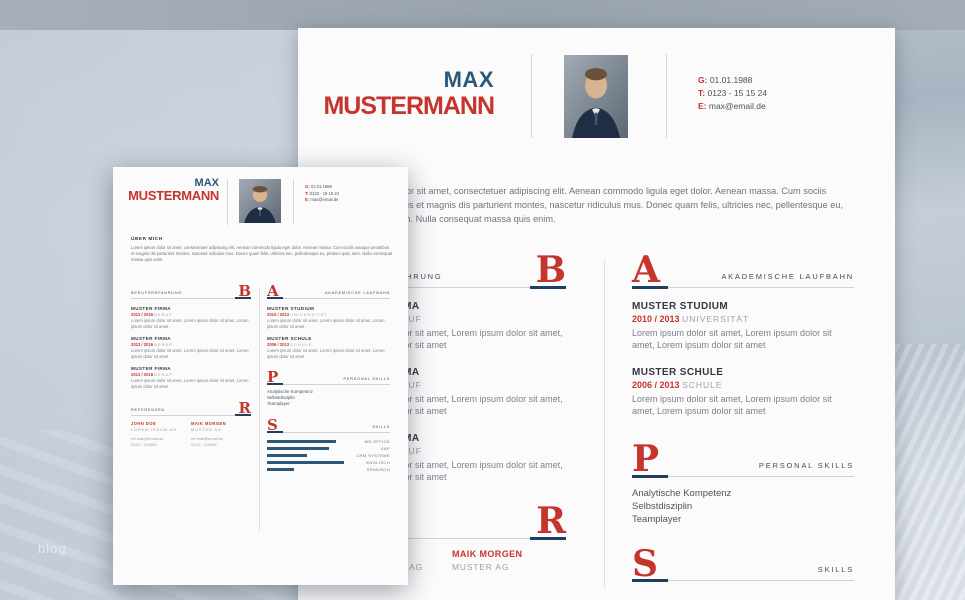 Image resolution: width=965 pixels, height=600 pixels. I want to click on section-heading-akademische-laufbahn: A AKADEMISCHE LAUFBAHN, so click(328, 291).